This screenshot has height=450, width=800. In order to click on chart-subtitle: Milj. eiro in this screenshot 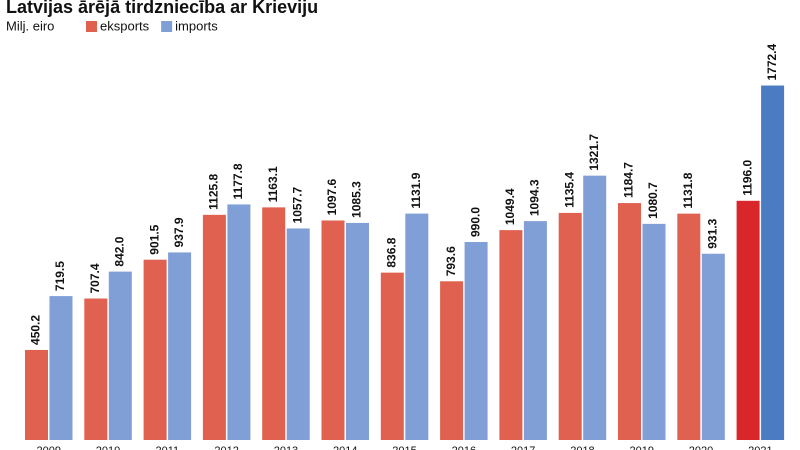, I will do `click(30, 25)`.